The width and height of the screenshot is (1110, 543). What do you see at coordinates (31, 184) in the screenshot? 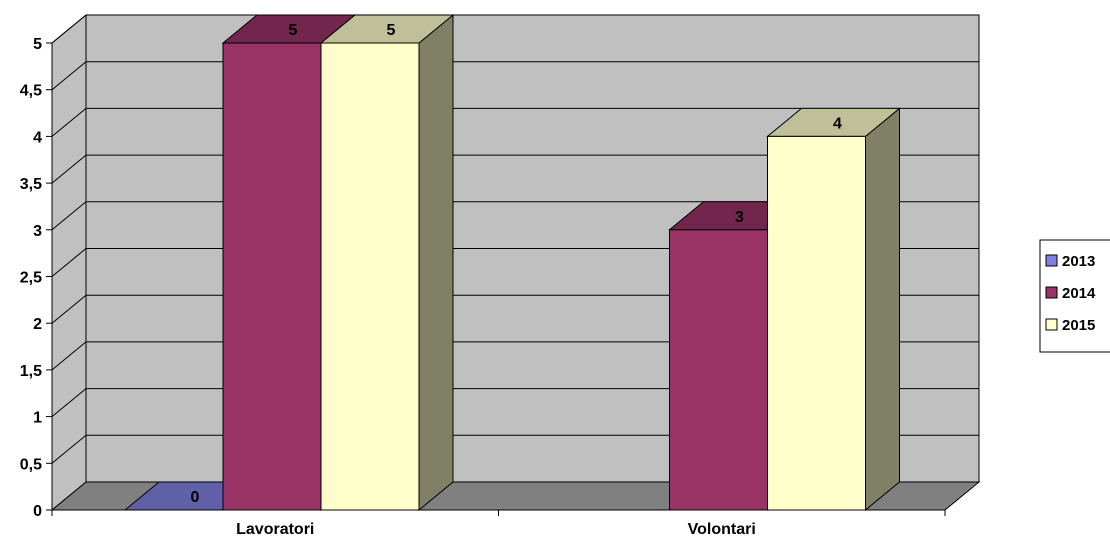
I see `y-tick-label: 3,5` at bounding box center [31, 184].